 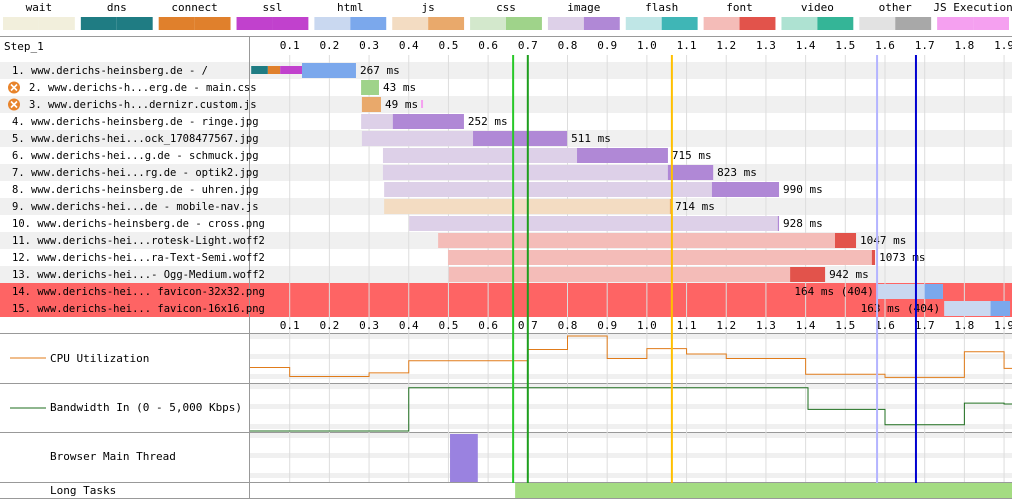 What do you see at coordinates (766, 45) in the screenshot?
I see `x-tick-label: 1.3` at bounding box center [766, 45].